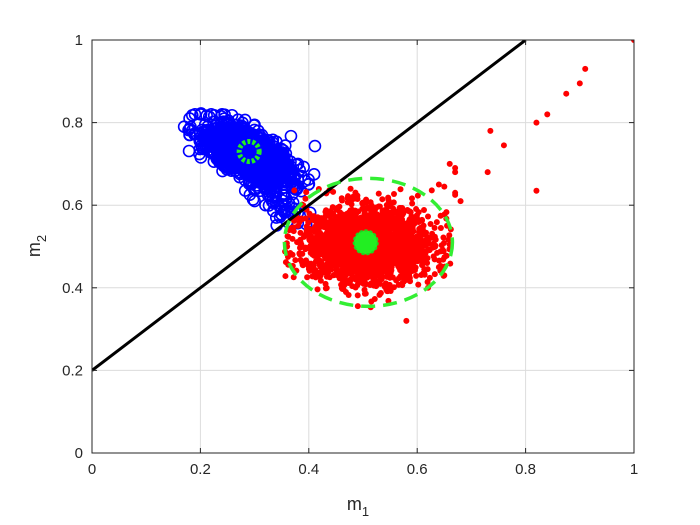 Image resolution: width=700 pixels, height=525 pixels. What do you see at coordinates (417, 469) in the screenshot?
I see `x-tick-label: 0.6` at bounding box center [417, 469].